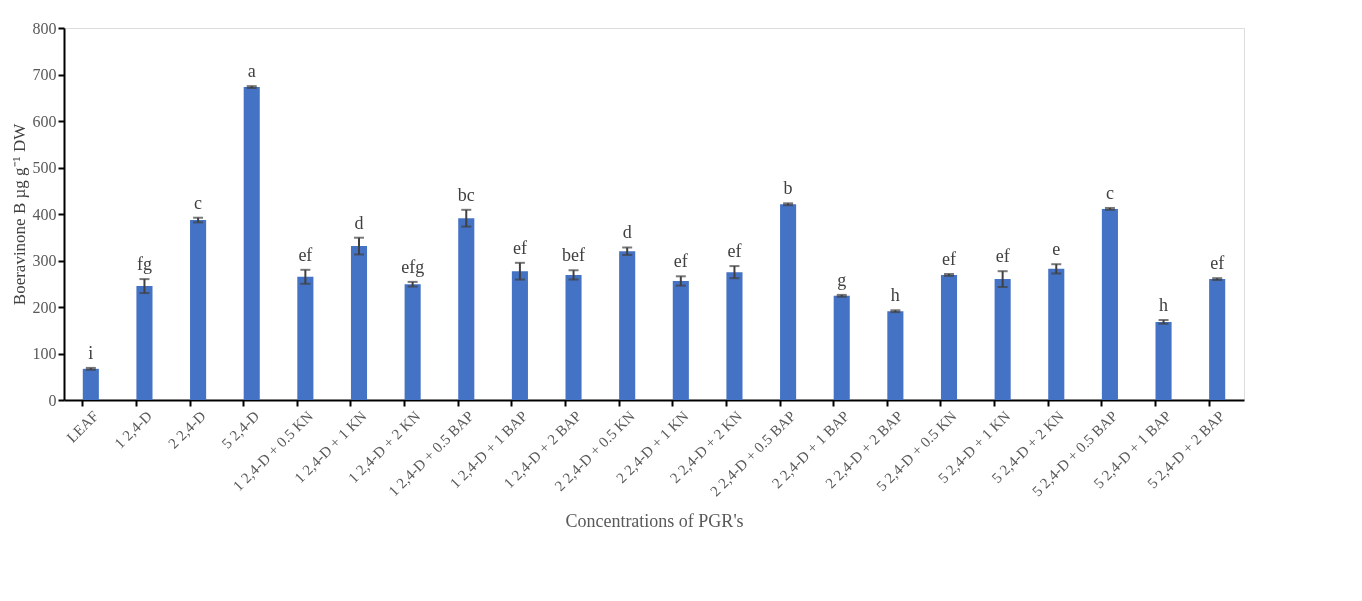 The width and height of the screenshot is (1362, 601). What do you see at coordinates (91, 352) in the screenshot?
I see `annotation: i` at bounding box center [91, 352].